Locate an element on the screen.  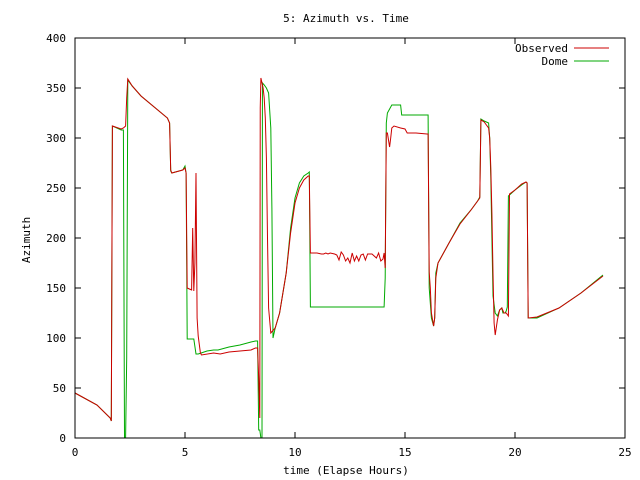
x-tick-label: 20 is located at coordinates (514, 452).